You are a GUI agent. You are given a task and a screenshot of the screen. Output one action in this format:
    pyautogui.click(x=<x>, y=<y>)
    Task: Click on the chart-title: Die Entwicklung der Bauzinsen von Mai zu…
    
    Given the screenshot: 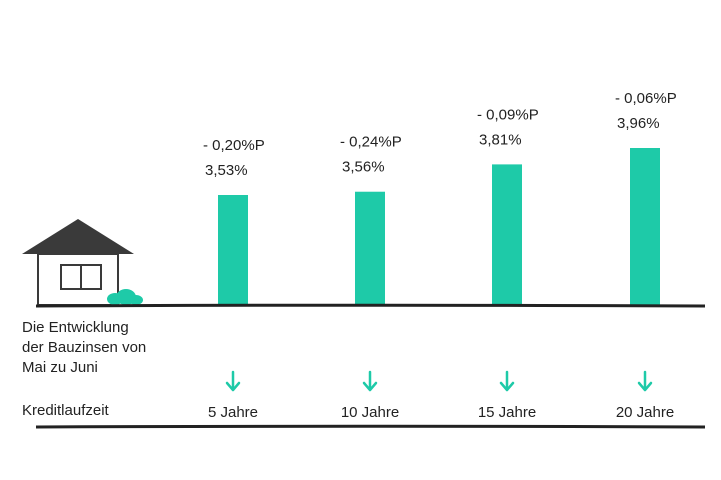 What is the action you would take?
    pyautogui.click(x=84, y=348)
    